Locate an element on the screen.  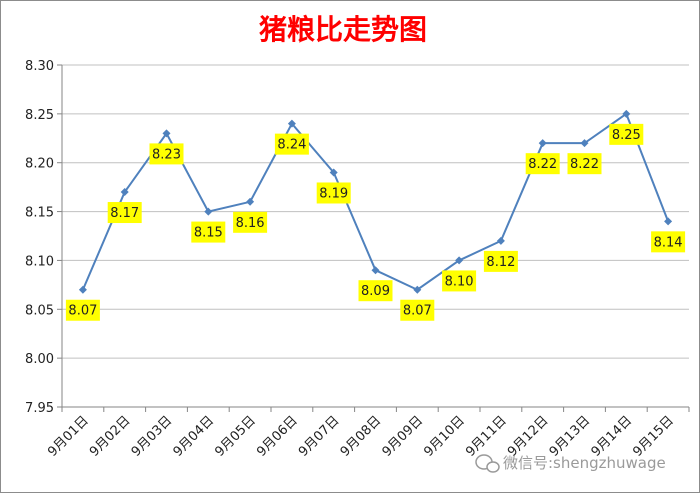
data-label: 8.17 is located at coordinates (124, 213).